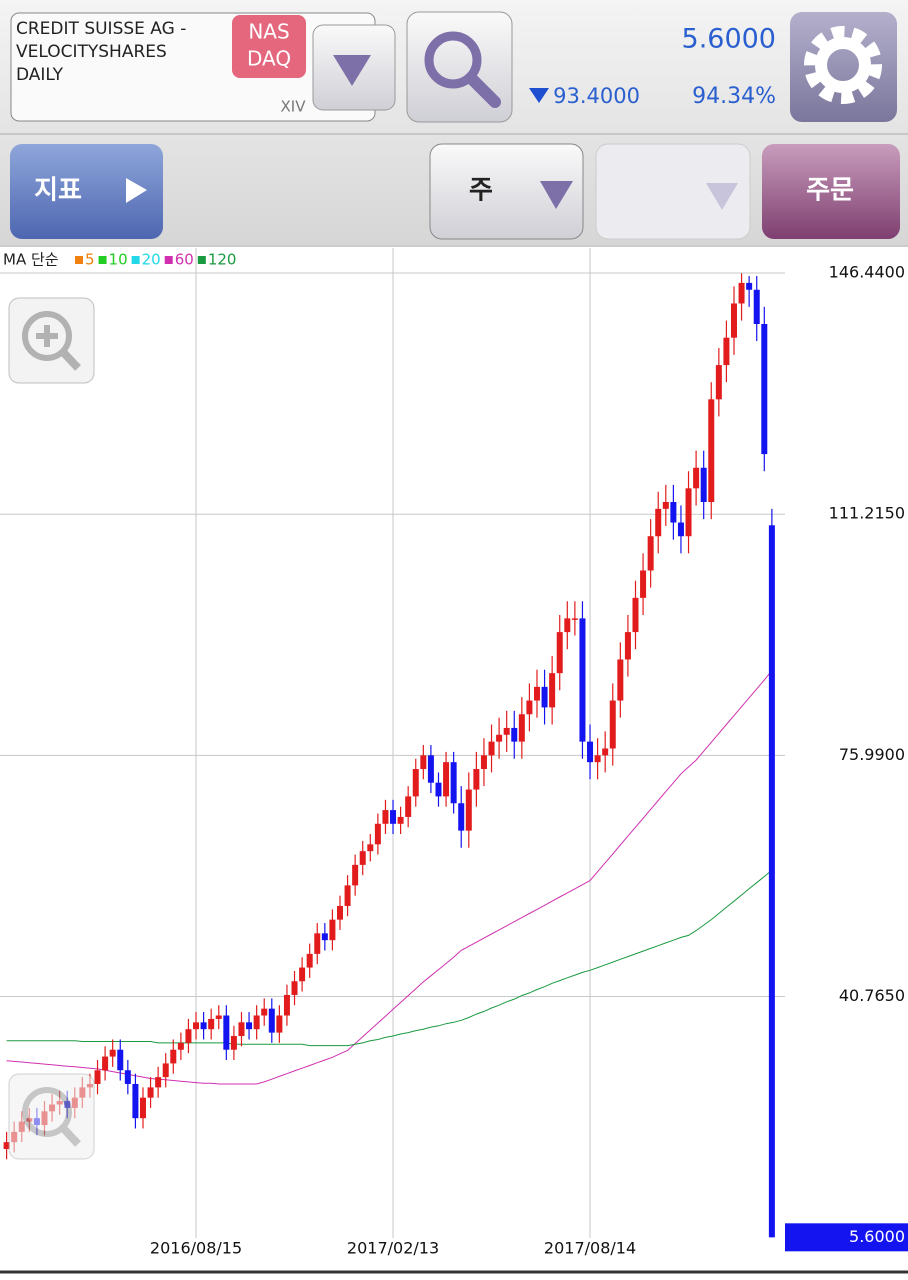 Image resolution: width=908 pixels, height=1280 pixels. I want to click on indicator-button, so click(86, 191).